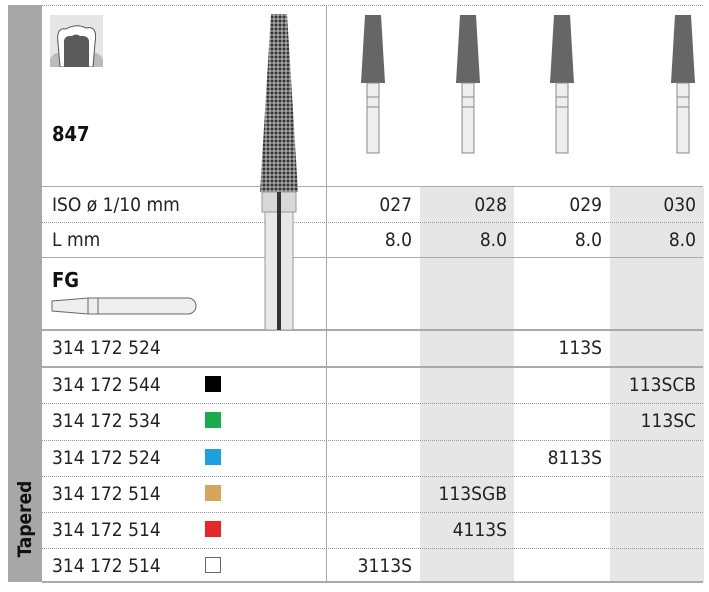  What do you see at coordinates (574, 458) in the screenshot?
I see `product-code: 8113S` at bounding box center [574, 458].